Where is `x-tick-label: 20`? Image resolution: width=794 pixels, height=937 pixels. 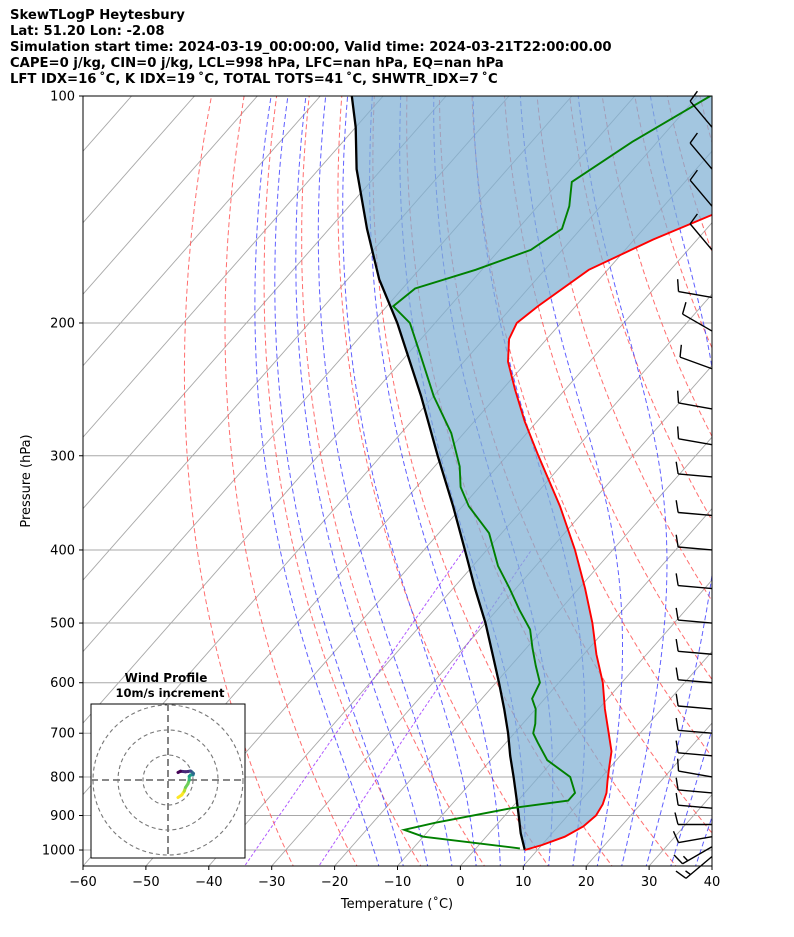 x-tick-label: 20 is located at coordinates (586, 882).